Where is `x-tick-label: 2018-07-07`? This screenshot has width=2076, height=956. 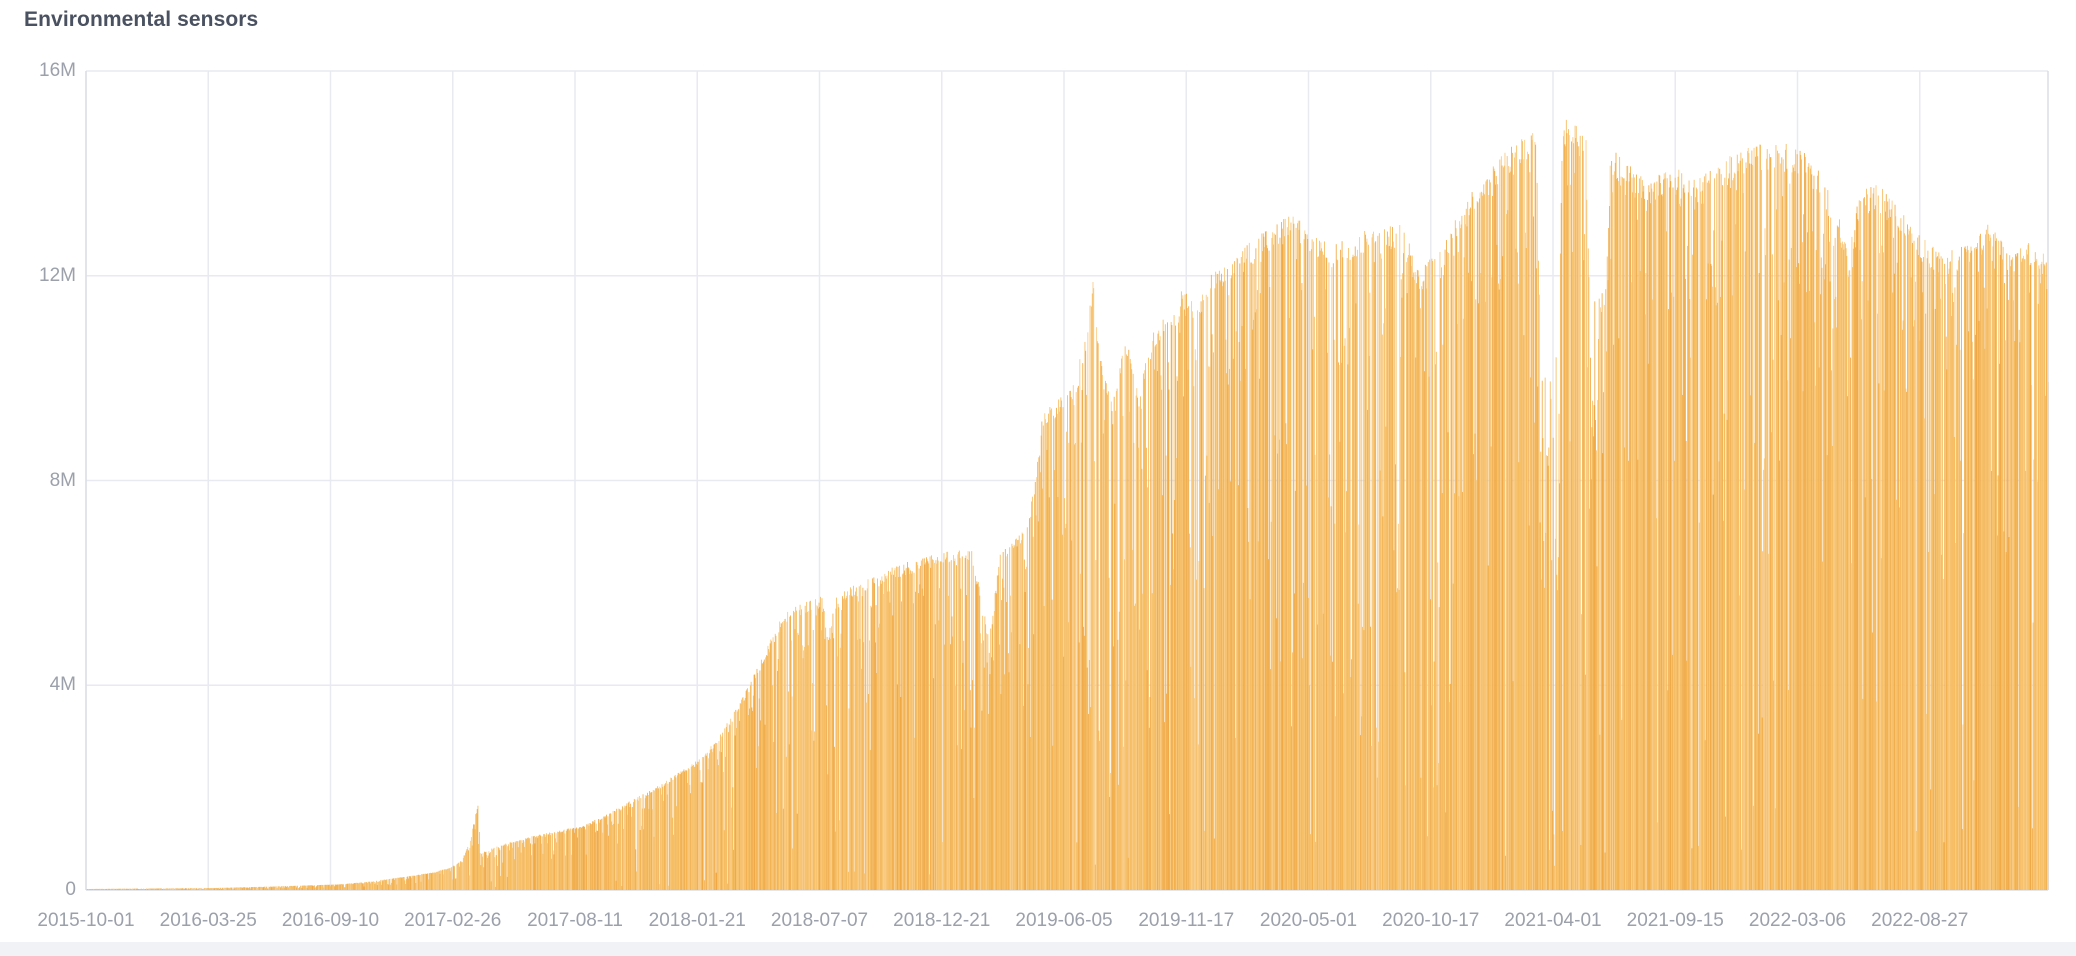 x-tick-label: 2018-07-07 is located at coordinates (819, 920).